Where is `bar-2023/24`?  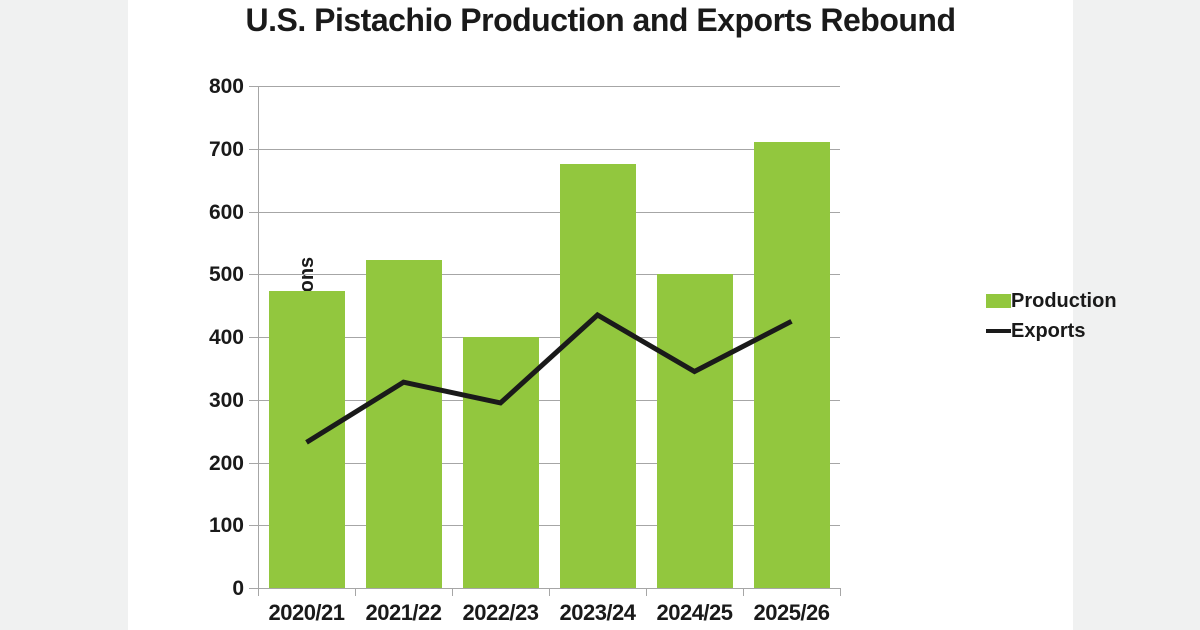 bar-2023/24 is located at coordinates (598, 376).